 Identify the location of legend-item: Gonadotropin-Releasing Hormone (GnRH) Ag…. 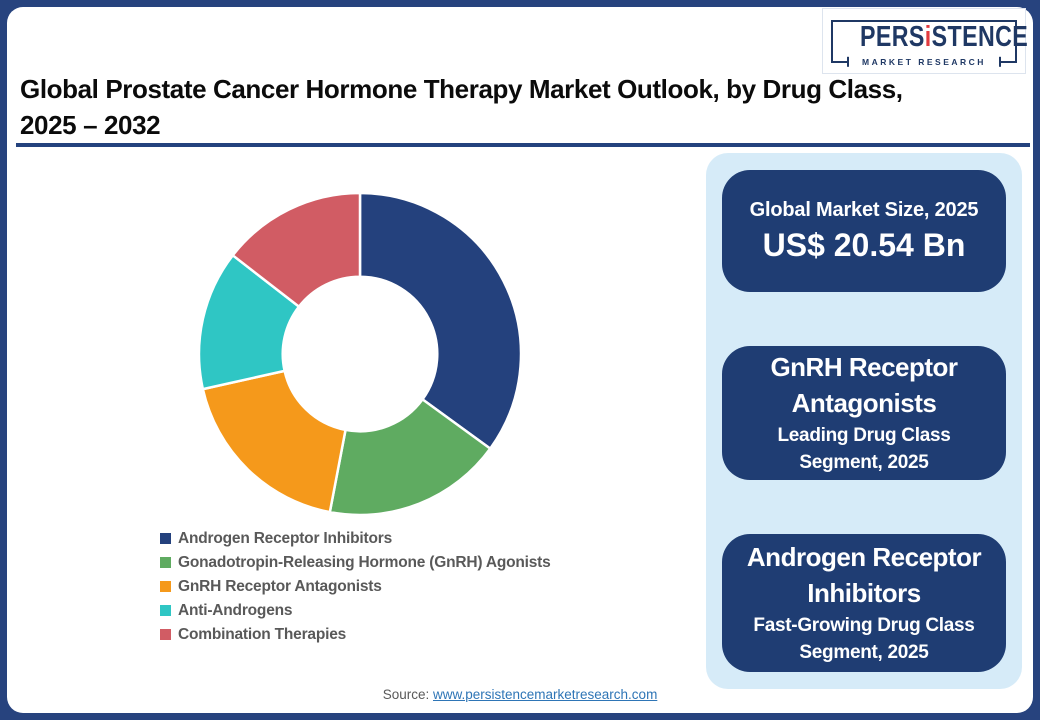
(355, 562).